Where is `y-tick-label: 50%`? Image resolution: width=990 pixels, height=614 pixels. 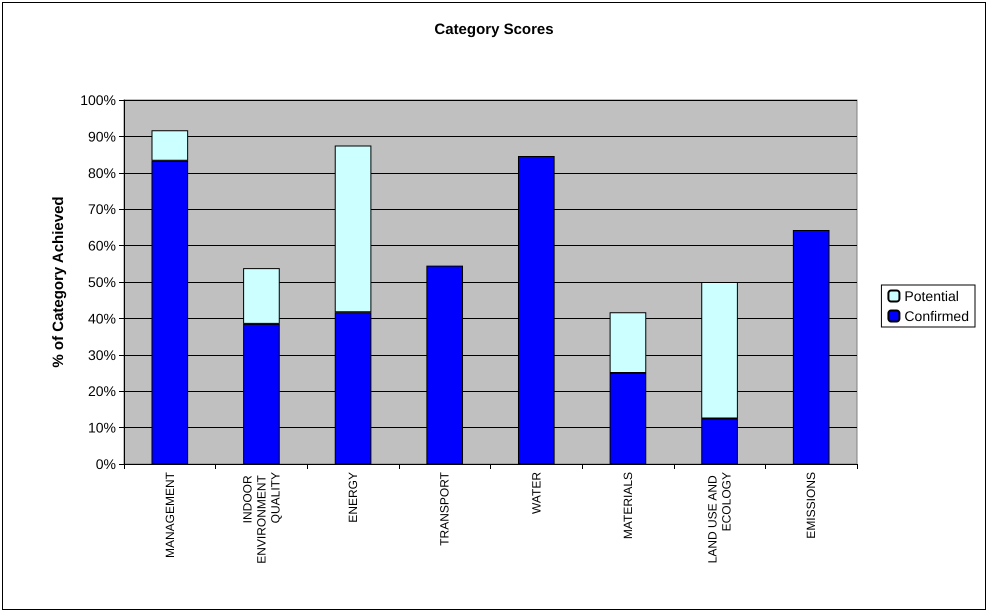
y-tick-label: 50% is located at coordinates (102, 282).